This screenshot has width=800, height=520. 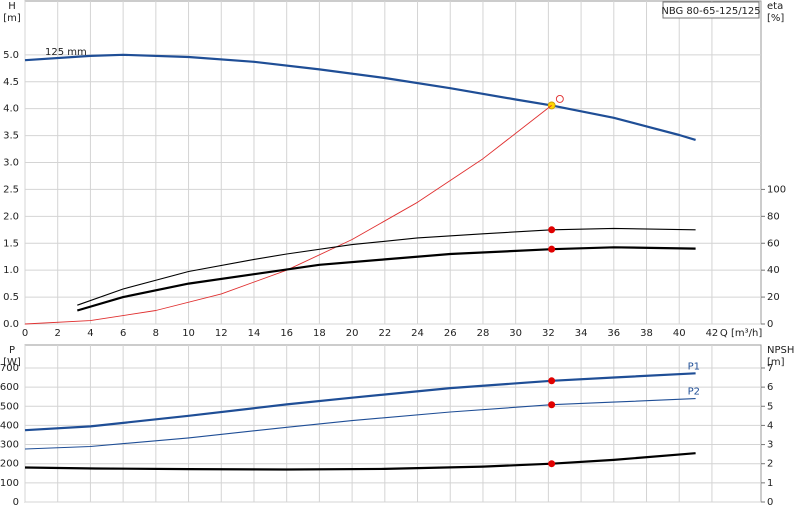 What do you see at coordinates (11, 82) in the screenshot?
I see `y-tick-label: 4.5` at bounding box center [11, 82].